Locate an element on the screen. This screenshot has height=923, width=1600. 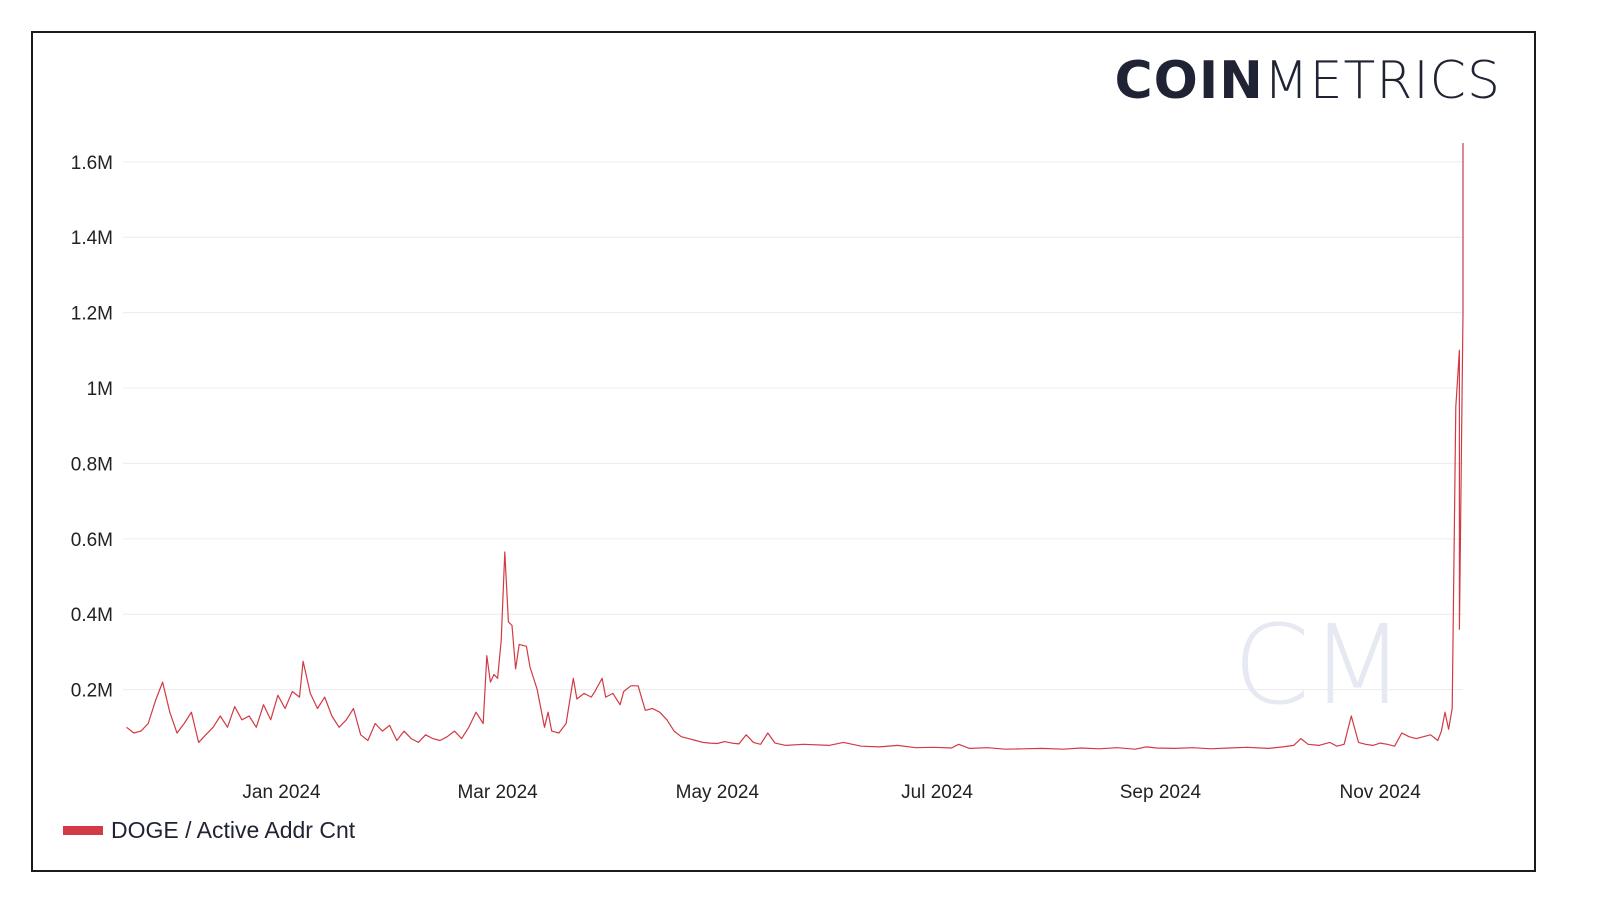
y-tick-label: 1.4M is located at coordinates (92, 238).